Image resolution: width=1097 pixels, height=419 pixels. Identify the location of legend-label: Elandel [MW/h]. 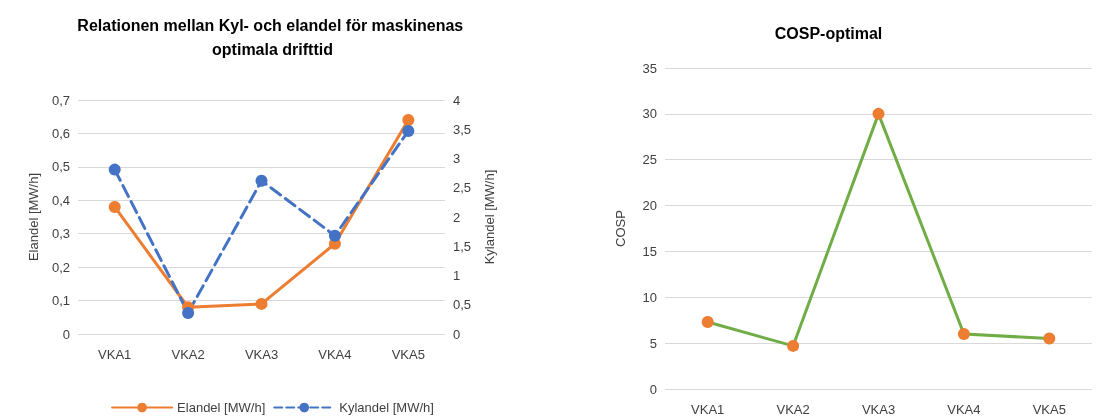
(221, 407).